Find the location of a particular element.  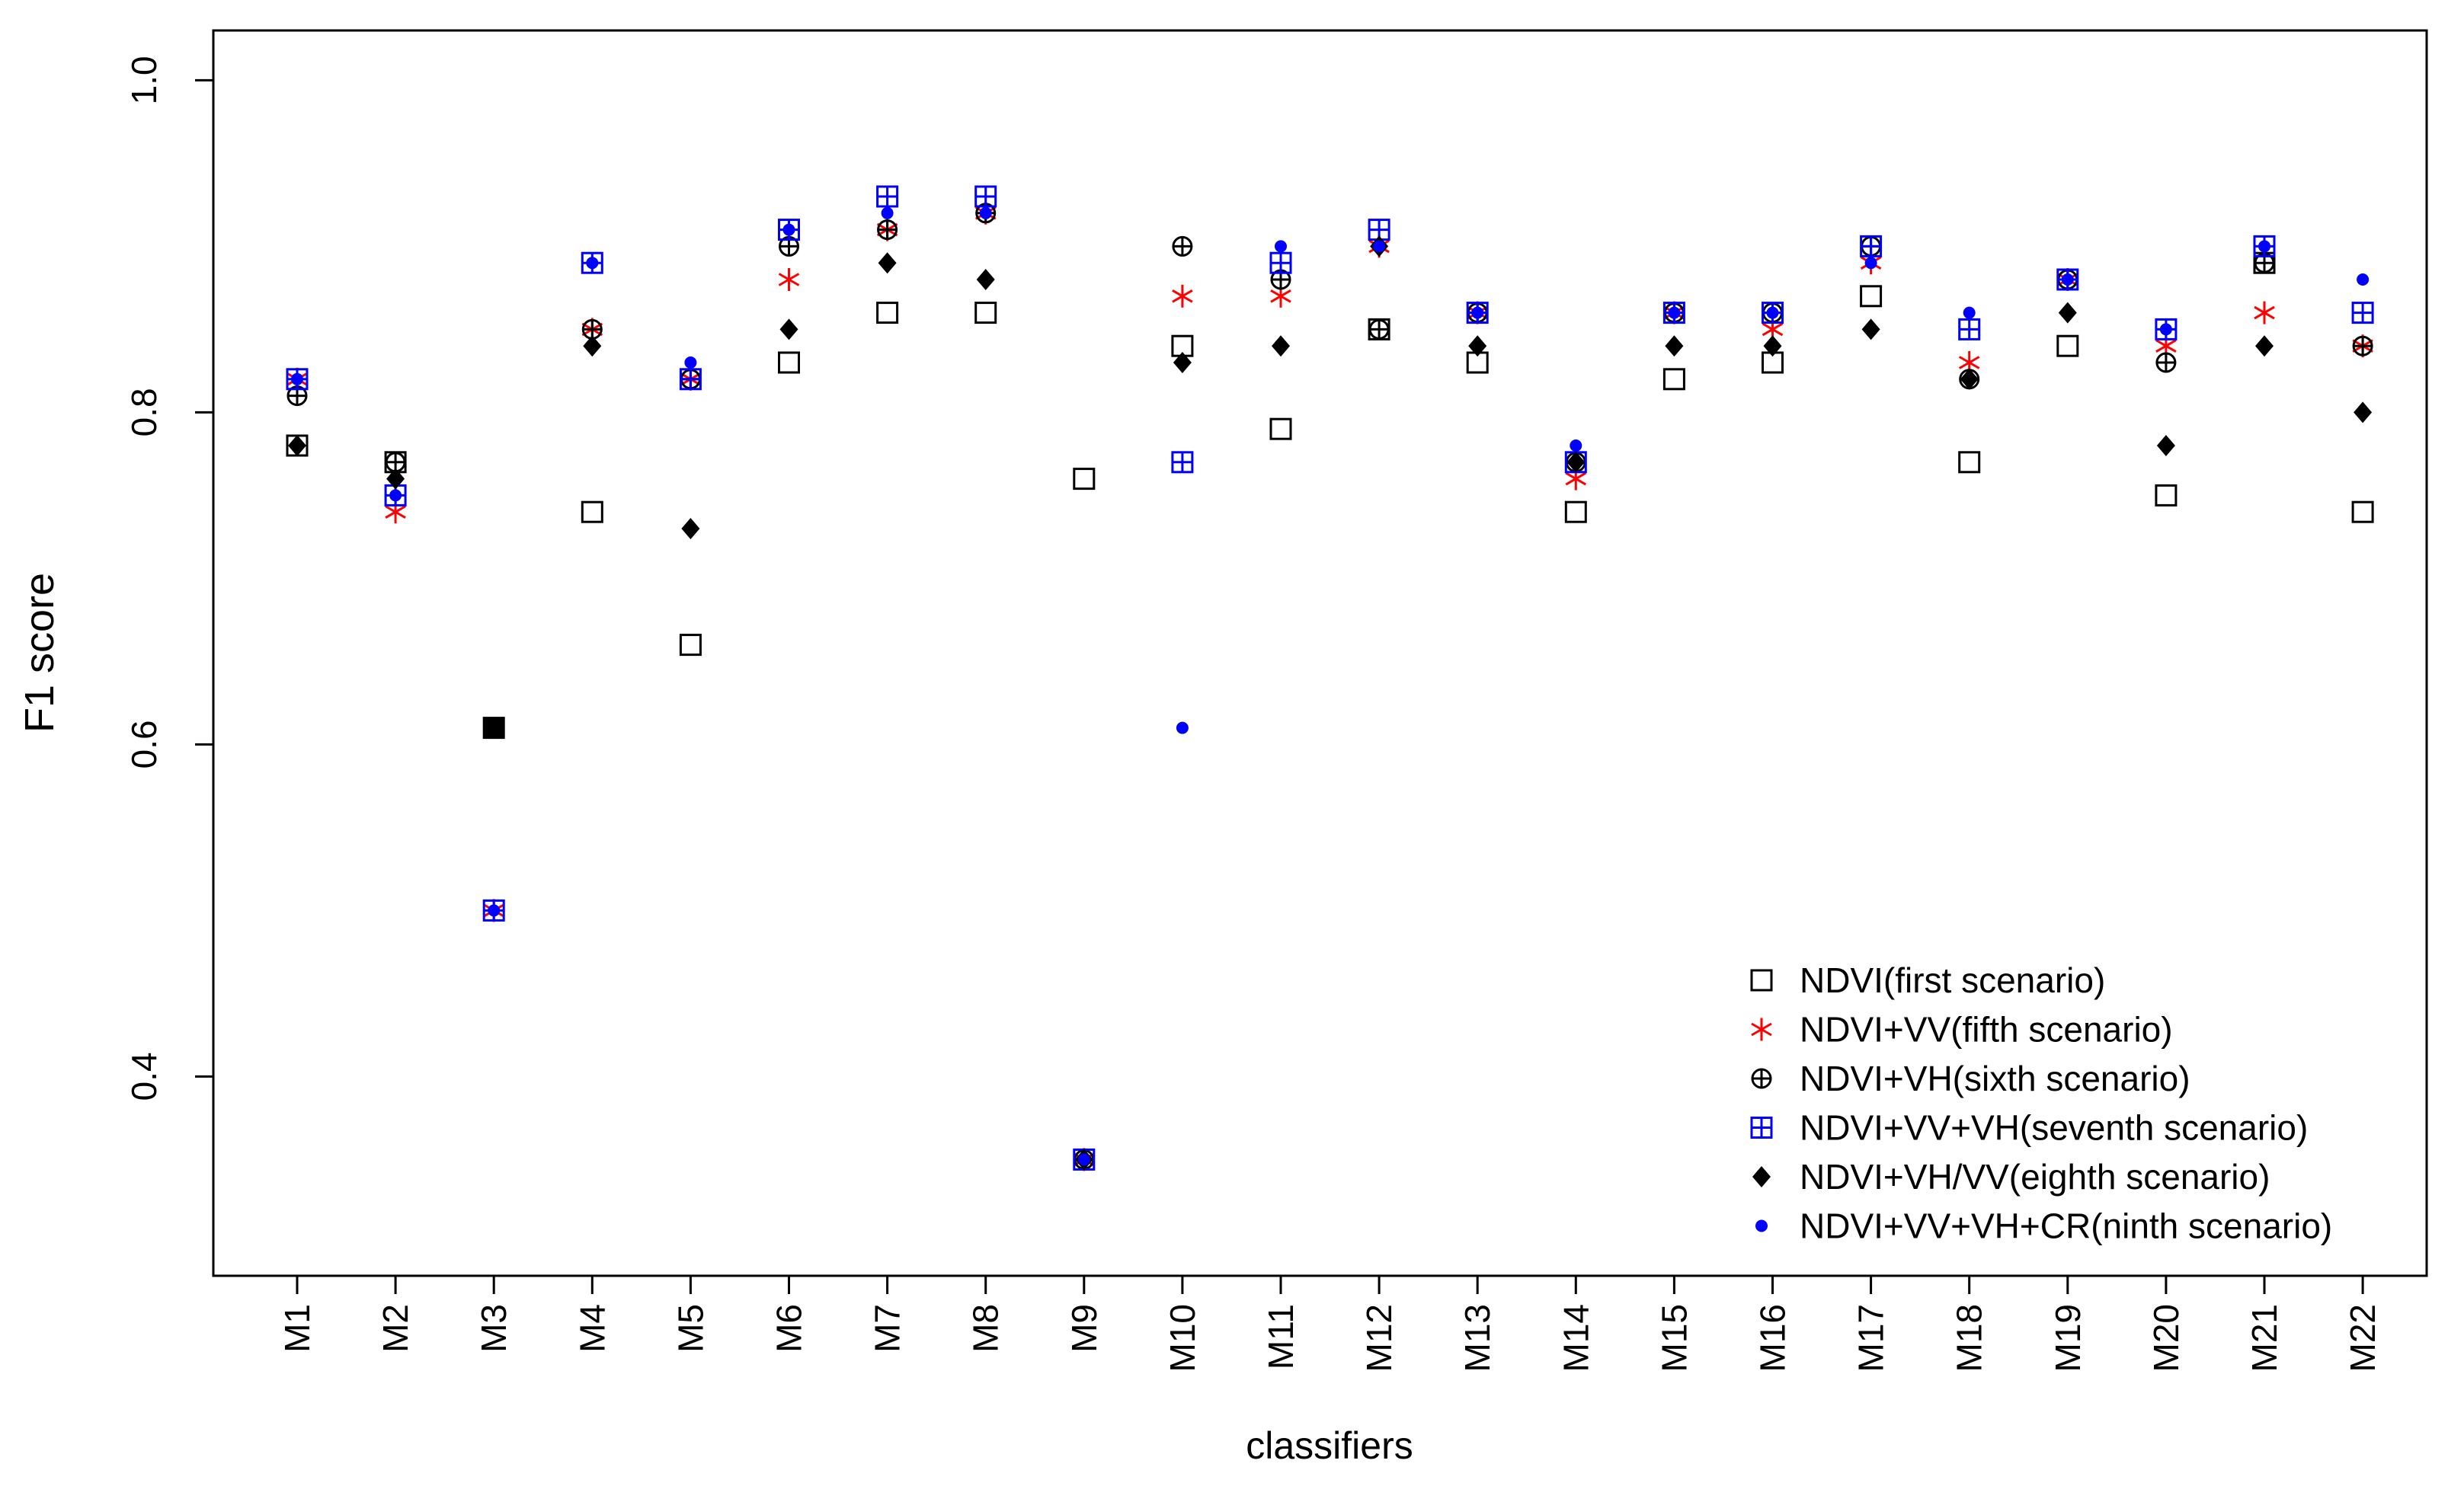

x-tick-label: M6 is located at coordinates (789, 1328).